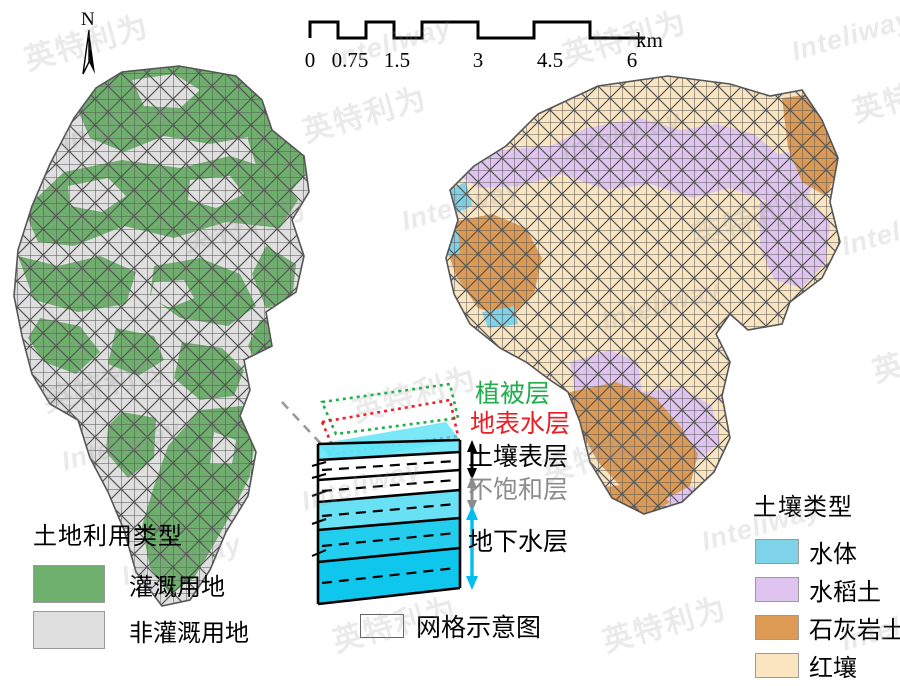  I want to click on scale-tick-15: 1.5, so click(397, 60).